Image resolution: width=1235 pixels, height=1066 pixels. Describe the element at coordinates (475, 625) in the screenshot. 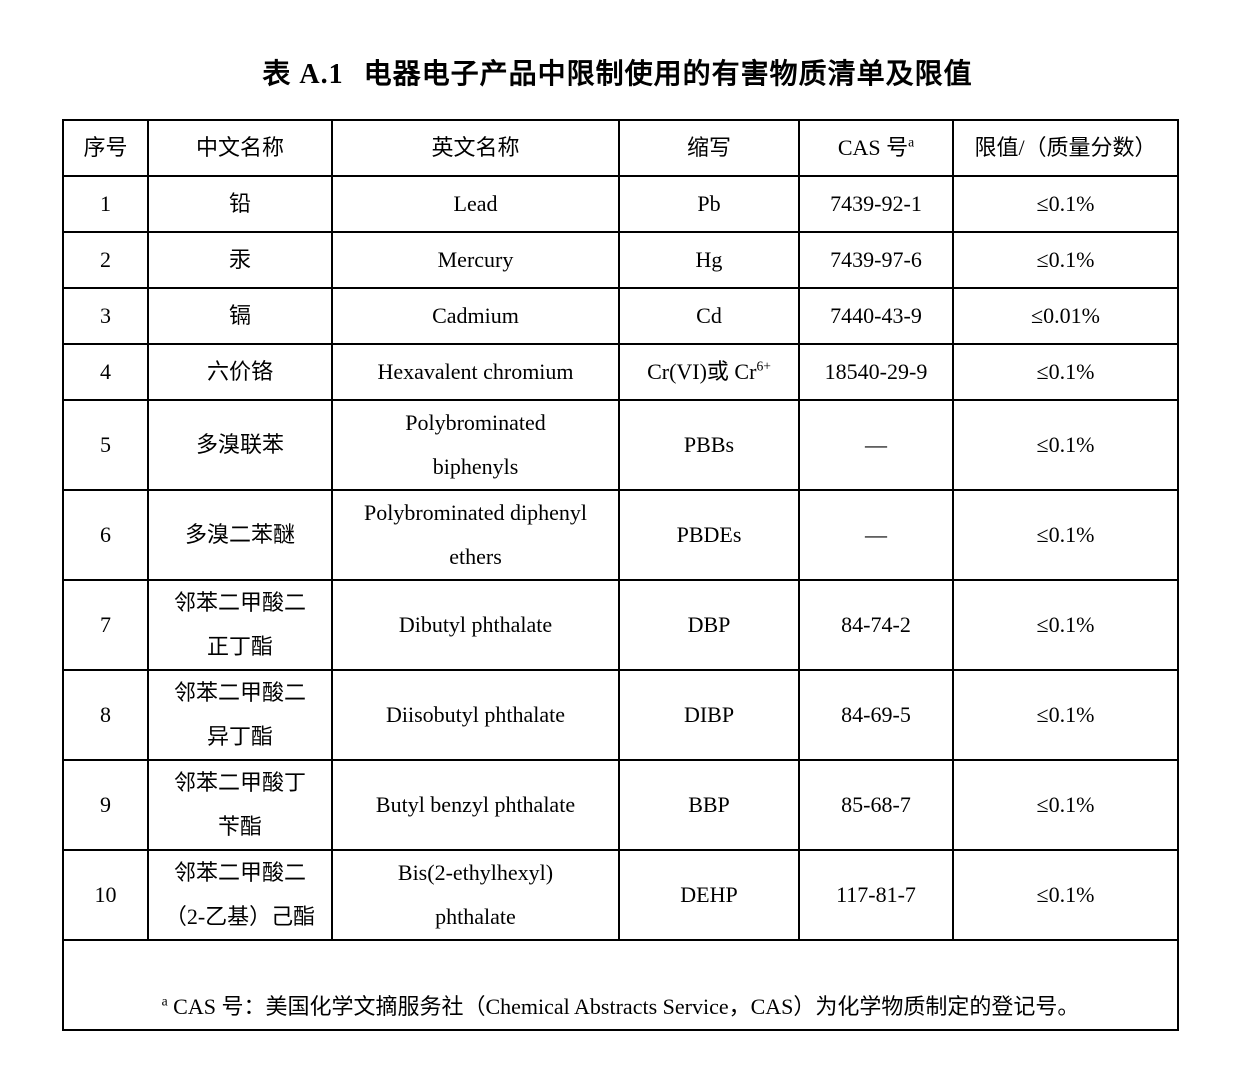

I see `cell-english-name: Dibutyl phthalate` at that location.